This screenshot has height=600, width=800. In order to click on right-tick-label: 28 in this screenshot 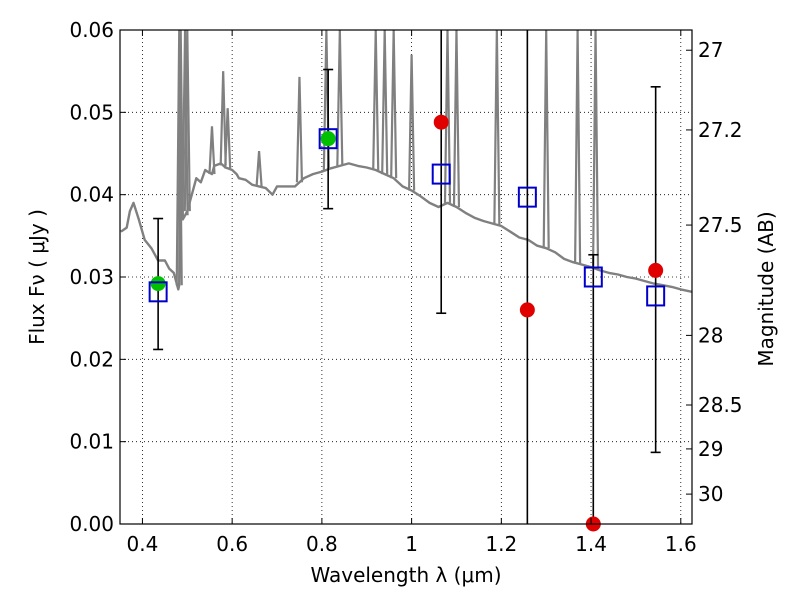, I will do `click(710, 335)`.